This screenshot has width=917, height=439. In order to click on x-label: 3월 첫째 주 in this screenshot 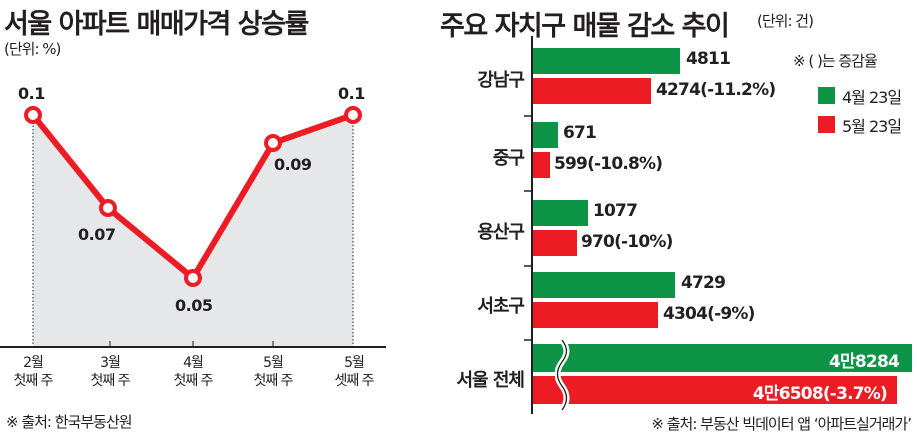, I will do `click(110, 372)`.